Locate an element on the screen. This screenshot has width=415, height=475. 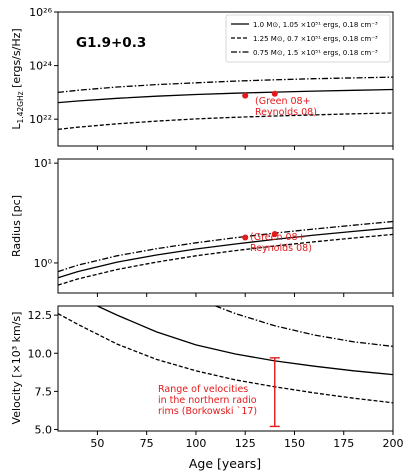
radius-annotation-line1: (Green 08+ is located at coordinates (278, 237).